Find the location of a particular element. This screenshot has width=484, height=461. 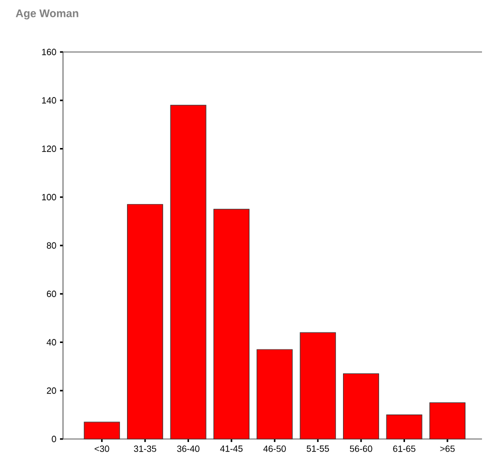

x-tick-label: 61-65 is located at coordinates (404, 449).